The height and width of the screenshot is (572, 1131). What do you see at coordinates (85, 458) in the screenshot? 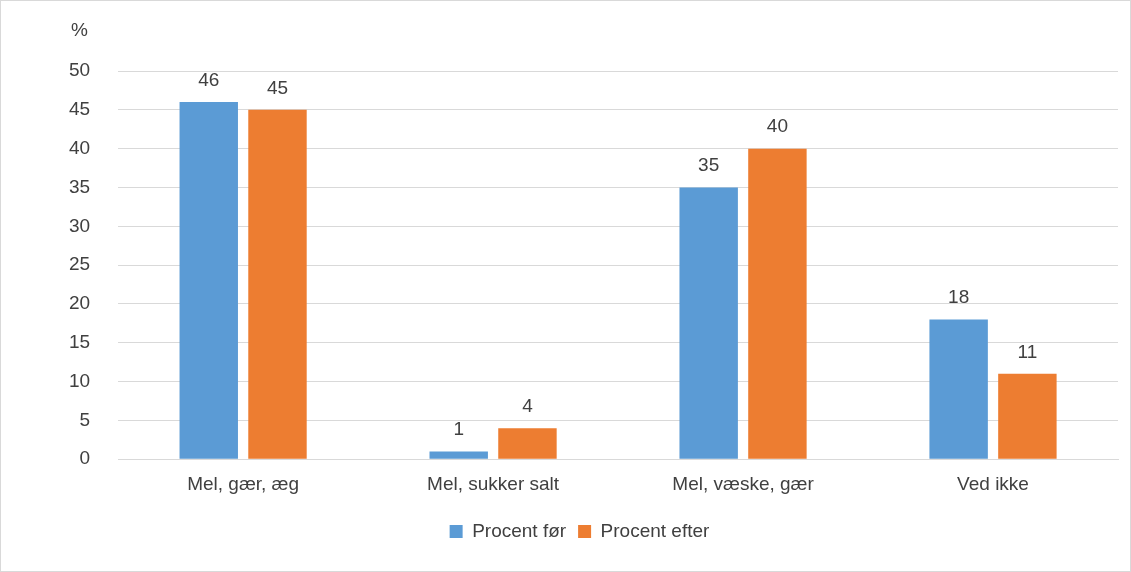
I see `y-tick-label: 0` at bounding box center [85, 458].